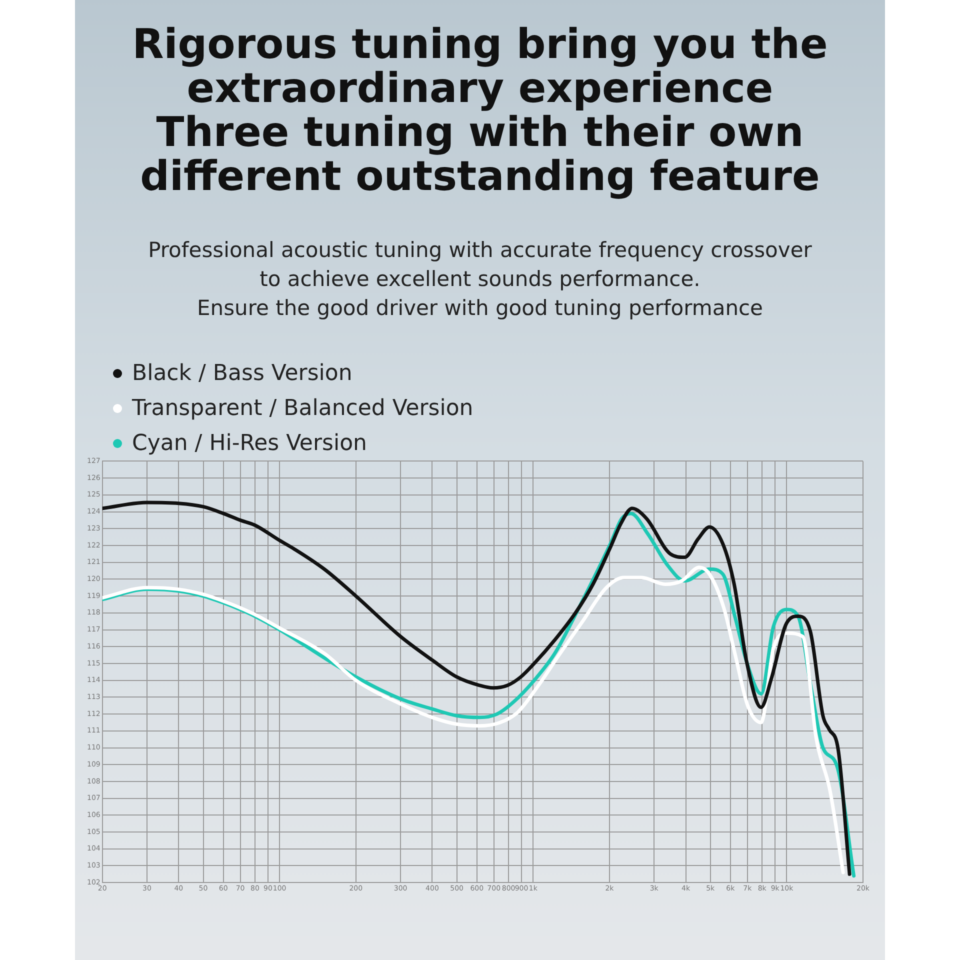 The width and height of the screenshot is (960, 960). I want to click on legend-label: Transparent / Balanced Version, so click(303, 408).